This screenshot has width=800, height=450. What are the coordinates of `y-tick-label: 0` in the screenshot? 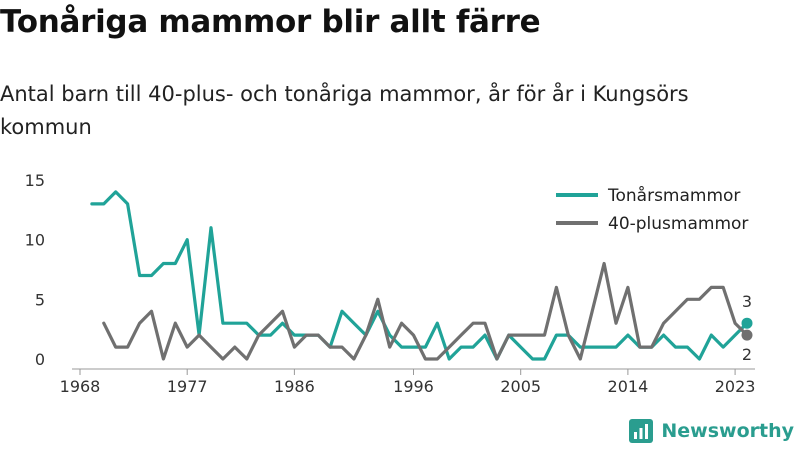 It's located at (40, 359).